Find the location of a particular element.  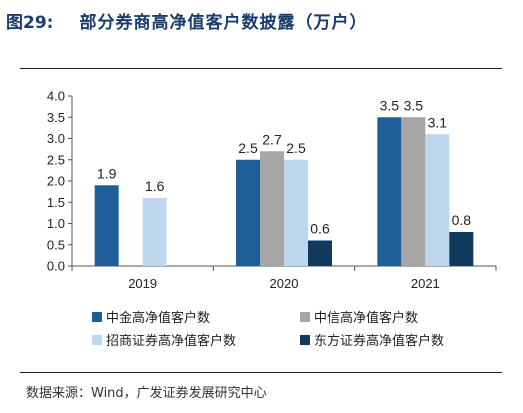

y-tick-label: 2.0 is located at coordinates (56, 181).